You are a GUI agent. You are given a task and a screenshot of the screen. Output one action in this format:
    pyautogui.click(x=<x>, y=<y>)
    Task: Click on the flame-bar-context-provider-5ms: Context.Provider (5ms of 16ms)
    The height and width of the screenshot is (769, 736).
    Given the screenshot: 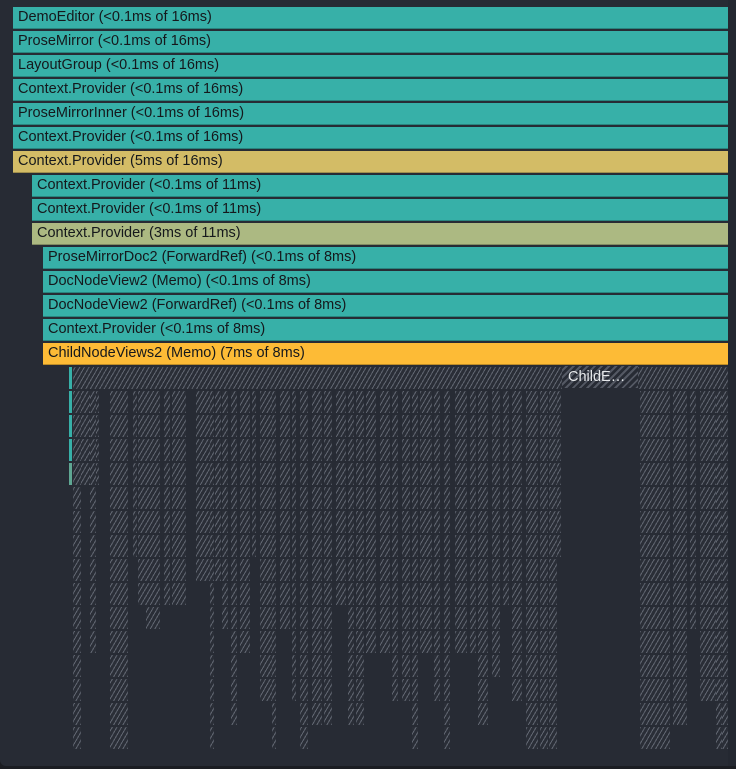 What is the action you would take?
    pyautogui.click(x=370, y=162)
    